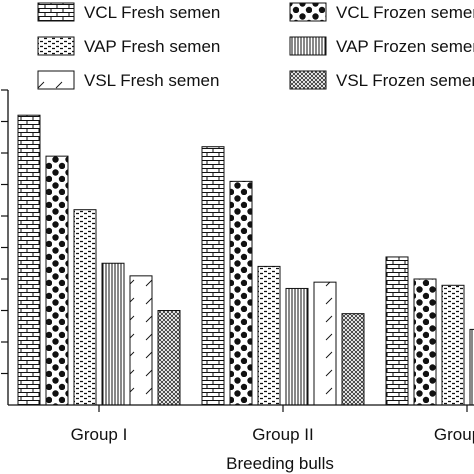  Describe the element at coordinates (405, 12) in the screenshot. I see `legend-label: VCL Frozen semen` at that location.